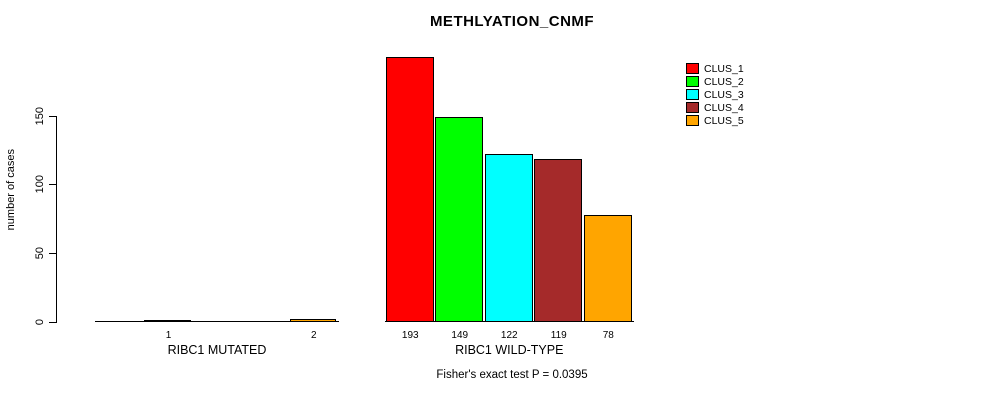 This screenshot has height=400, width=990. What do you see at coordinates (217, 322) in the screenshot?
I see `group-baseline` at bounding box center [217, 322].